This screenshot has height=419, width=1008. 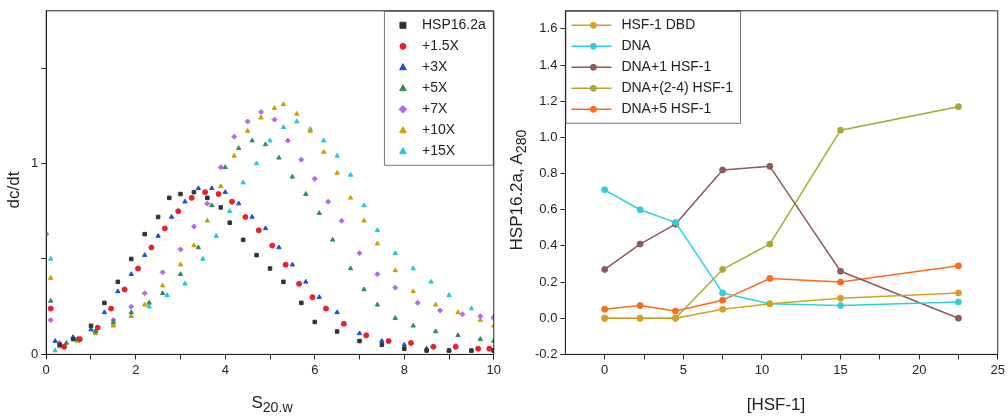 What do you see at coordinates (315, 369) in the screenshot?
I see `x-tick-label: 6` at bounding box center [315, 369].